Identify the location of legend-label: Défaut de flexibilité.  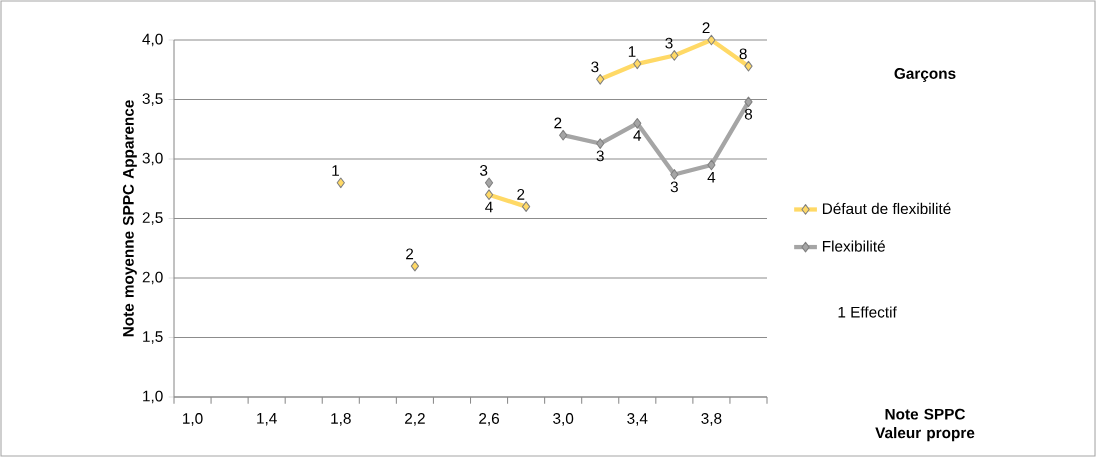
(886, 208).